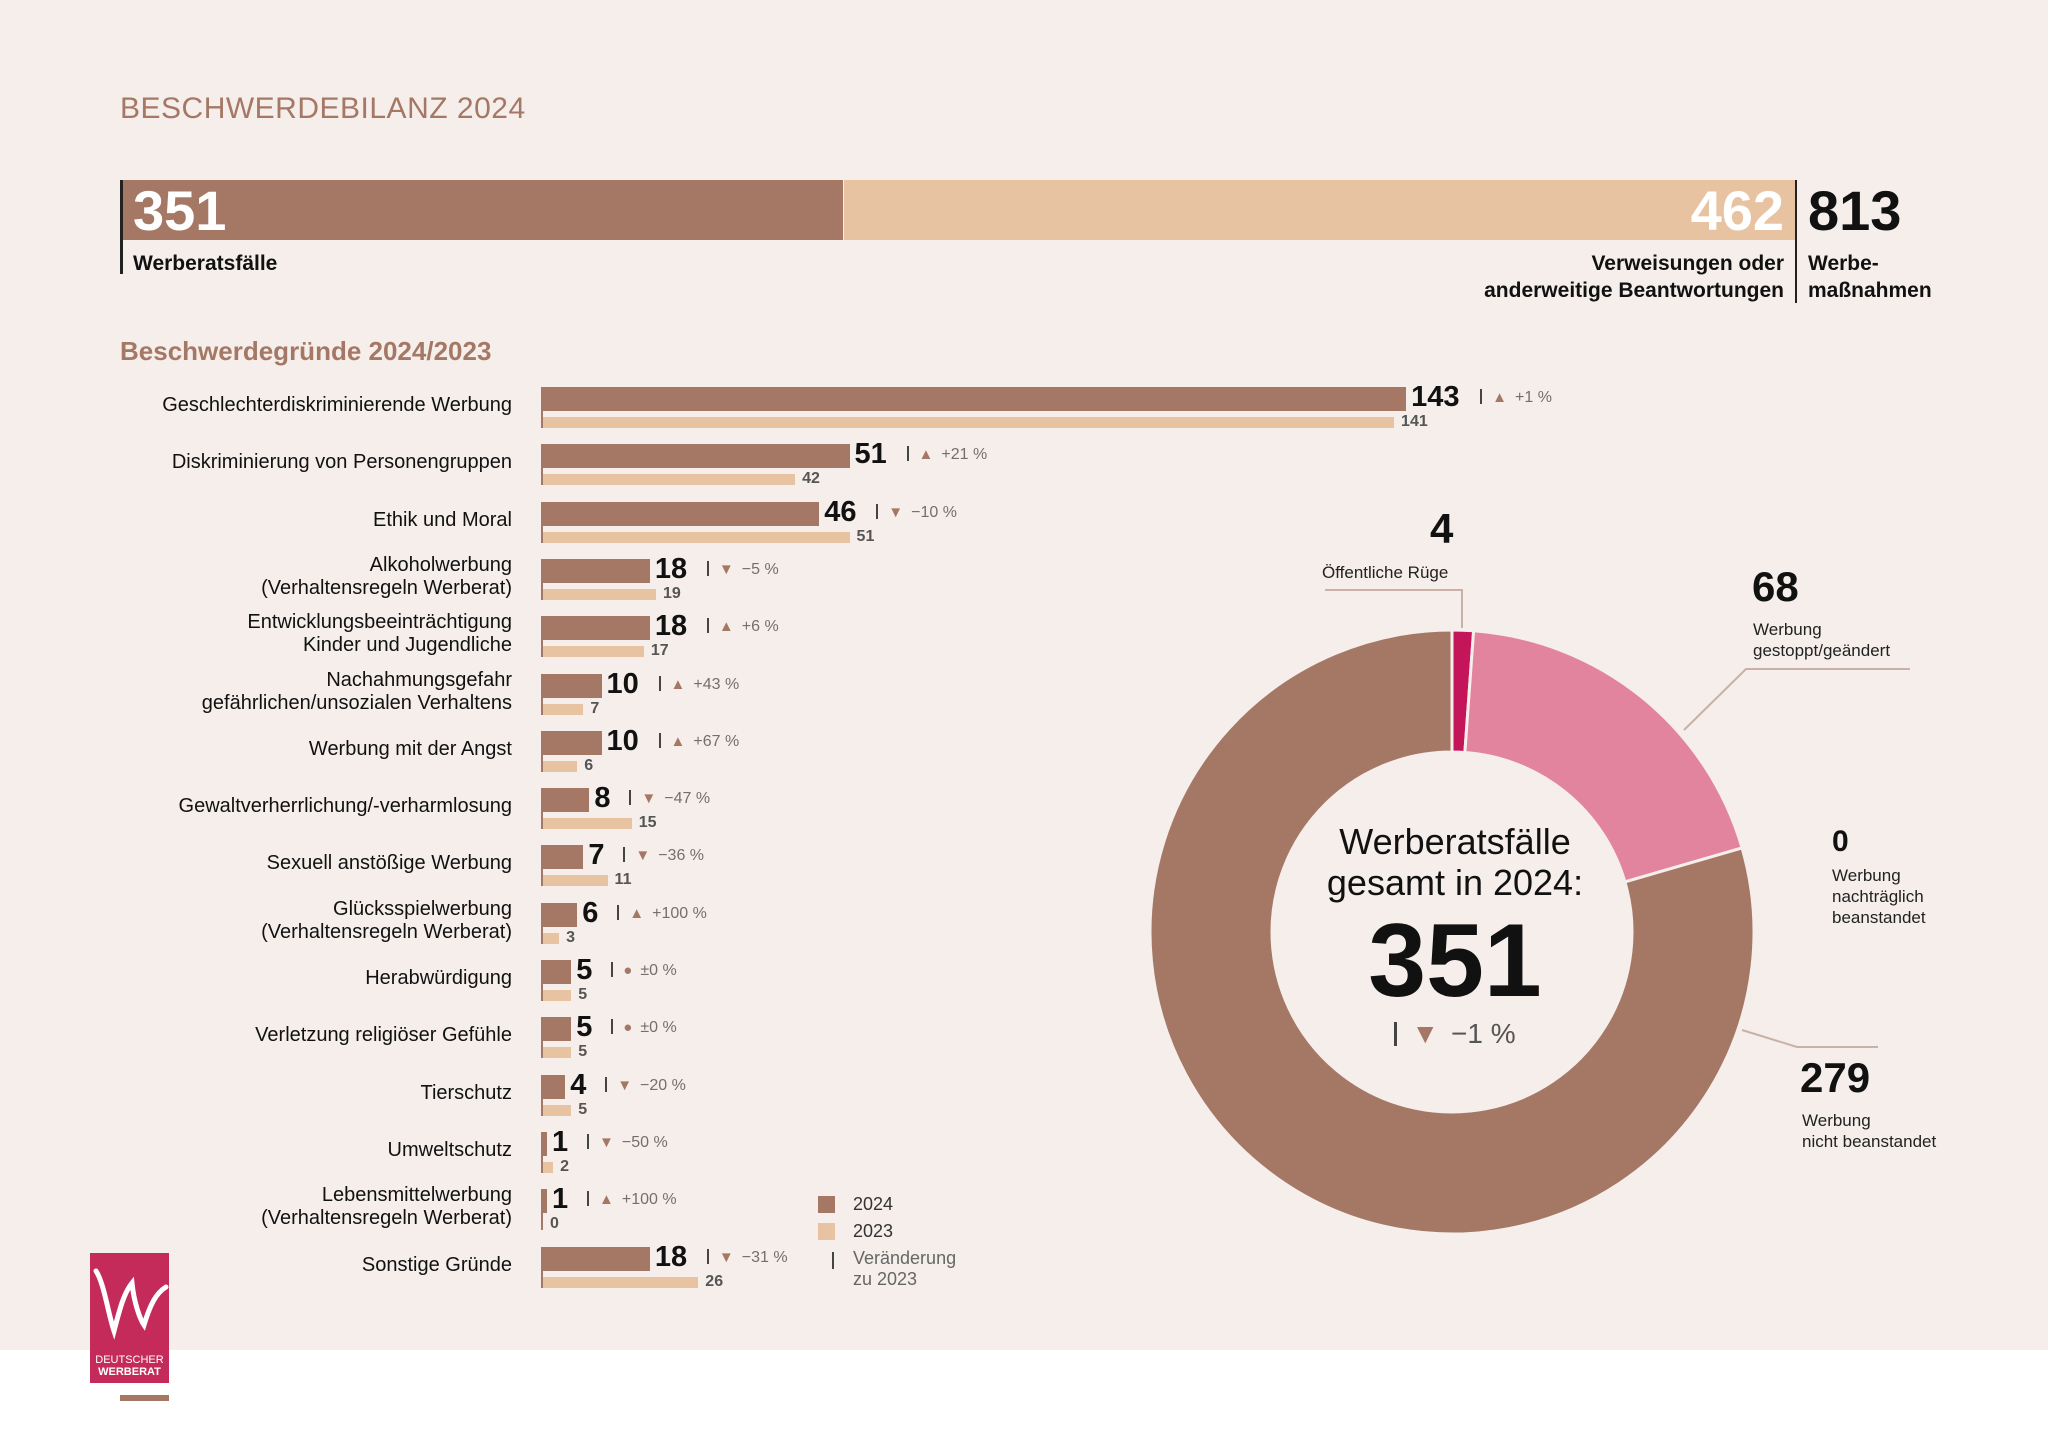  What do you see at coordinates (1866, 875) in the screenshot?
I see `donut-label-nachtraeglich-1: Werbung` at bounding box center [1866, 875].